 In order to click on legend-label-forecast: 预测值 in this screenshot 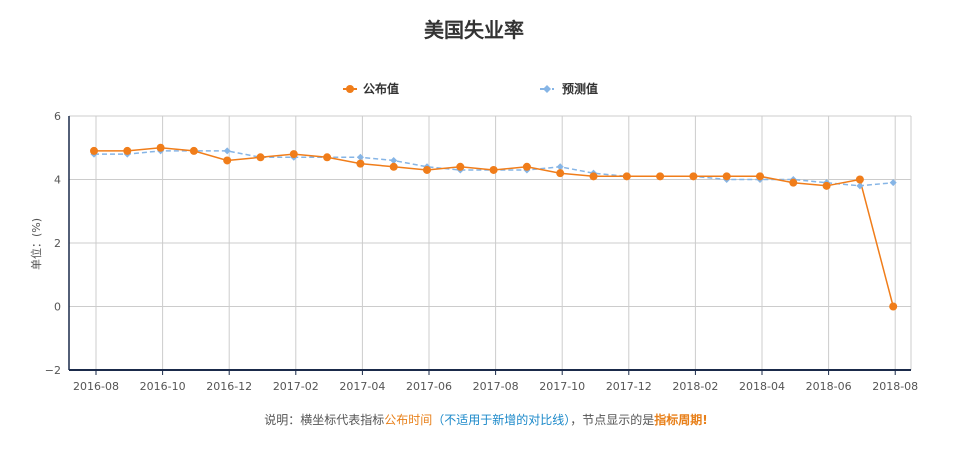, I will do `click(580, 88)`.